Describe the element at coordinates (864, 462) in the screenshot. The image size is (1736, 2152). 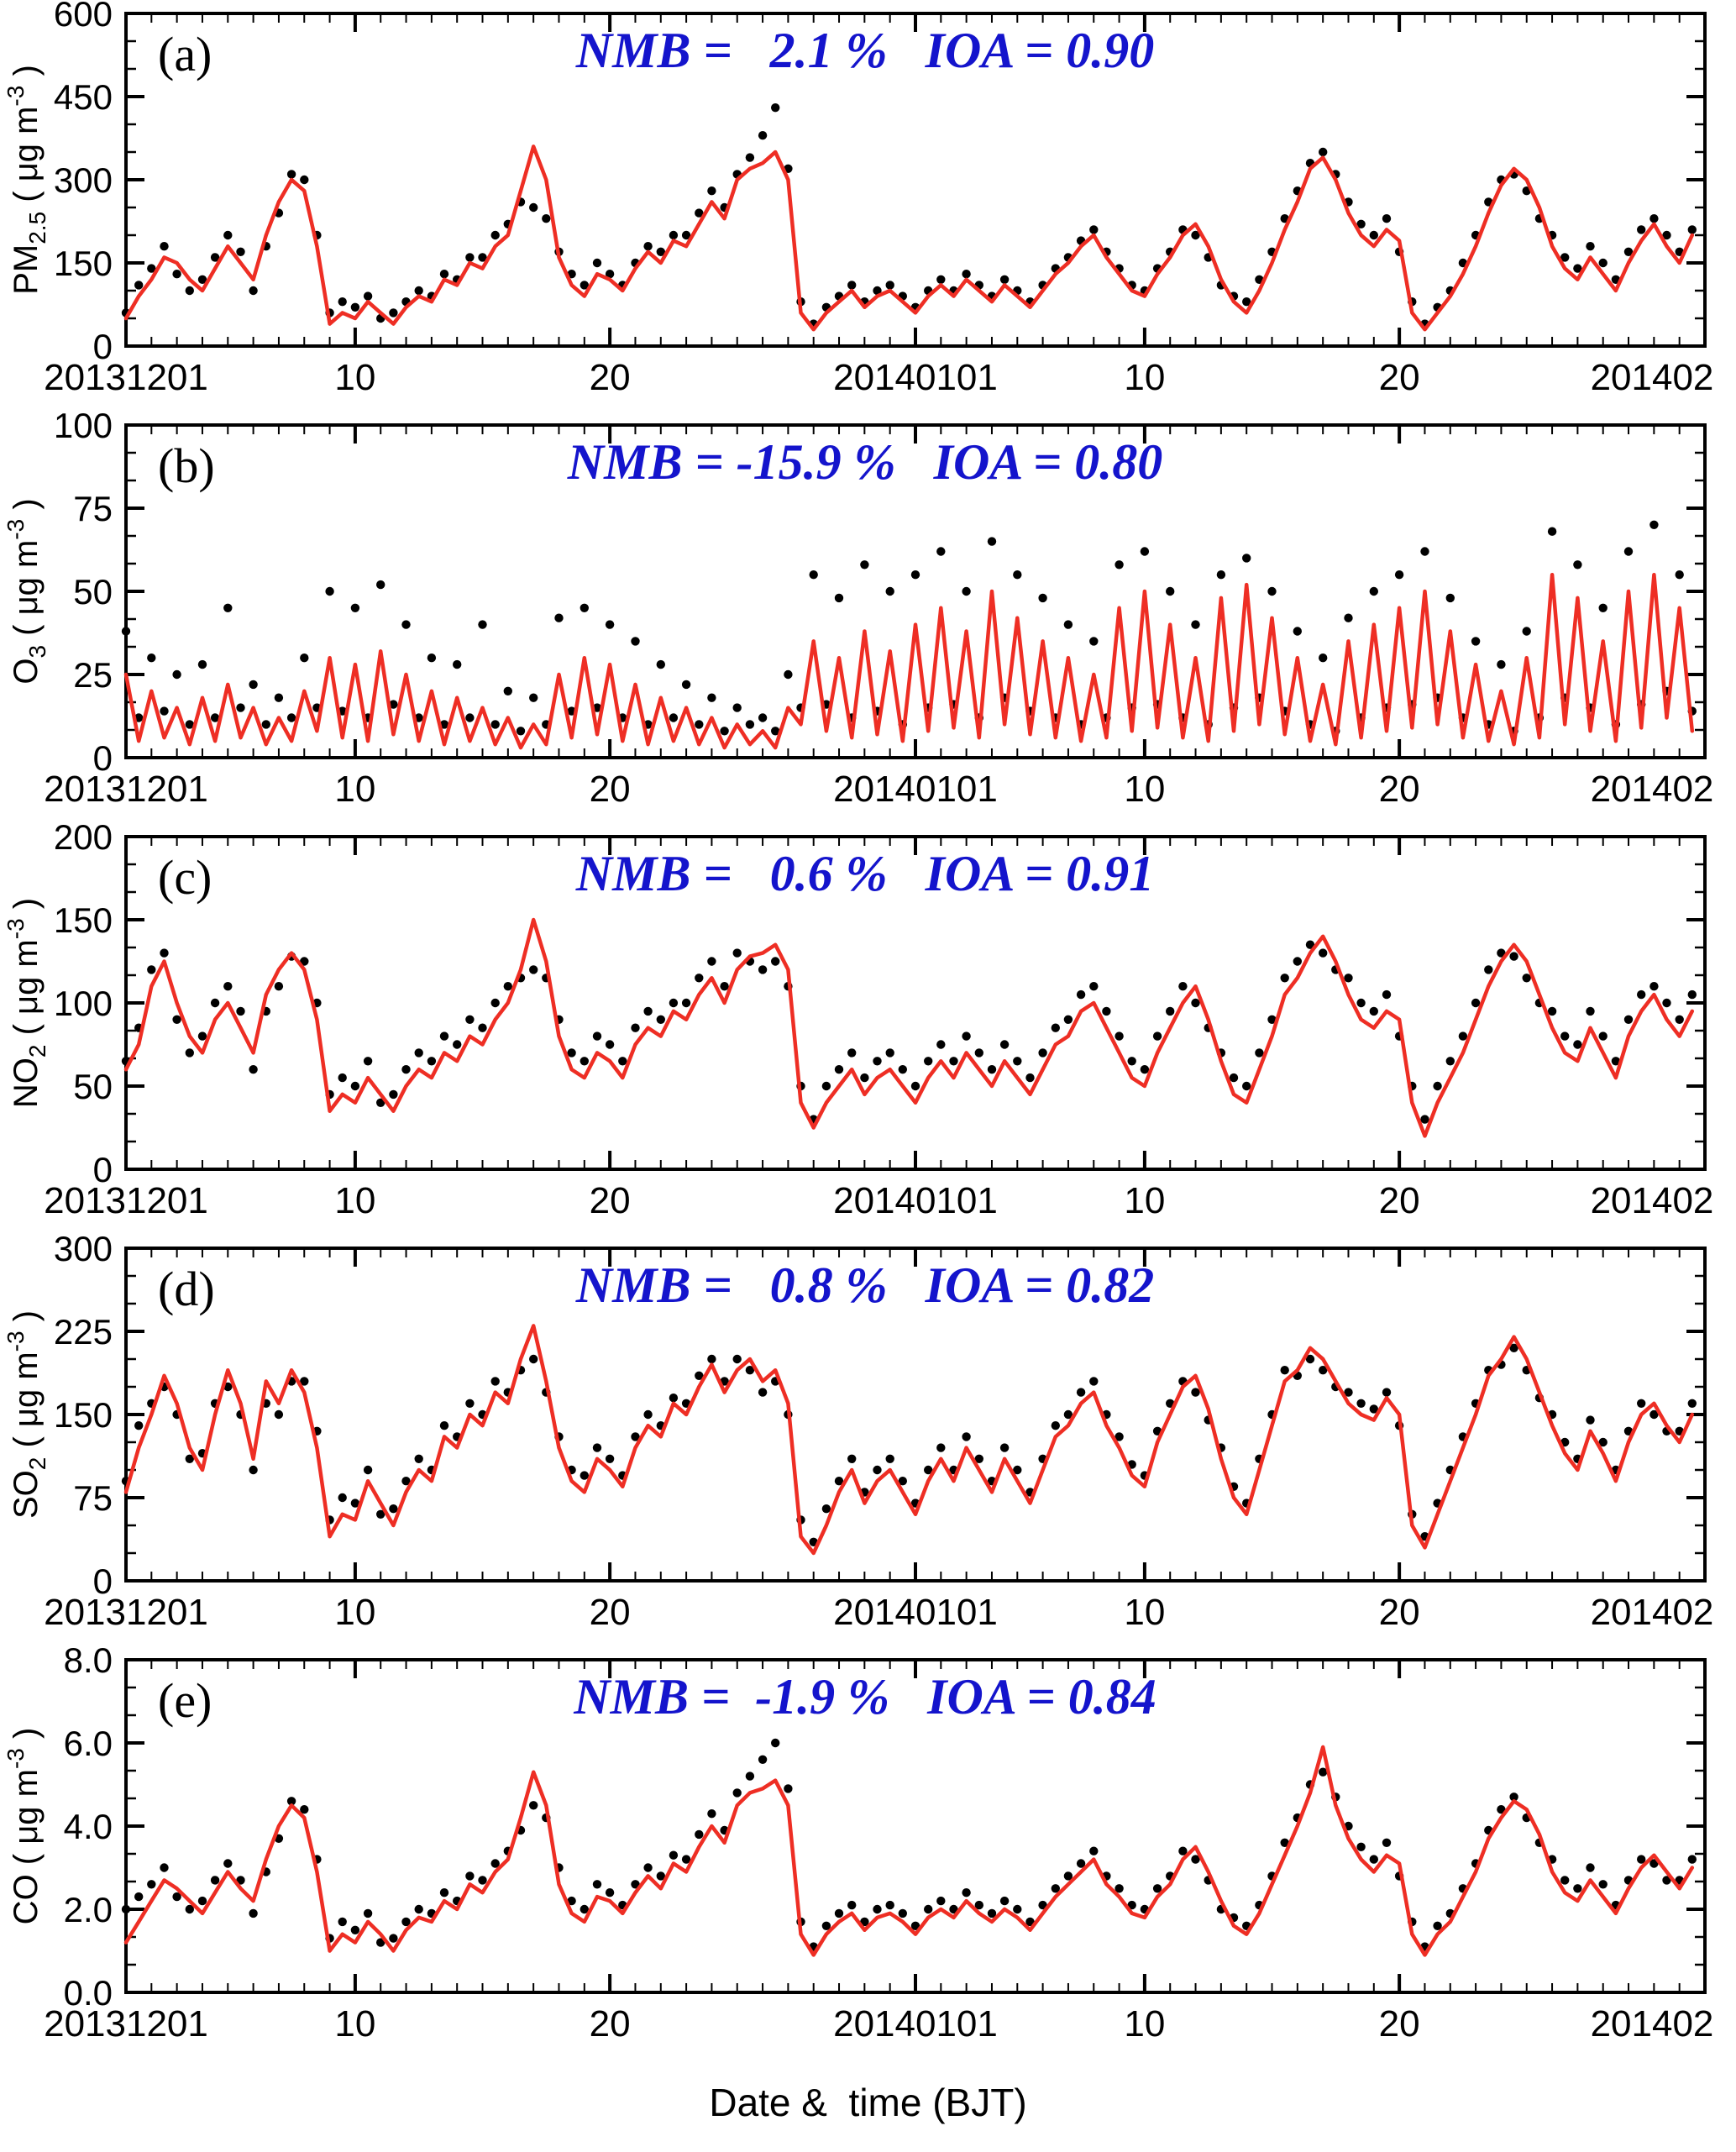
I see `stats-annotation: NMB = -15.9 % IOA = 0.80` at that location.